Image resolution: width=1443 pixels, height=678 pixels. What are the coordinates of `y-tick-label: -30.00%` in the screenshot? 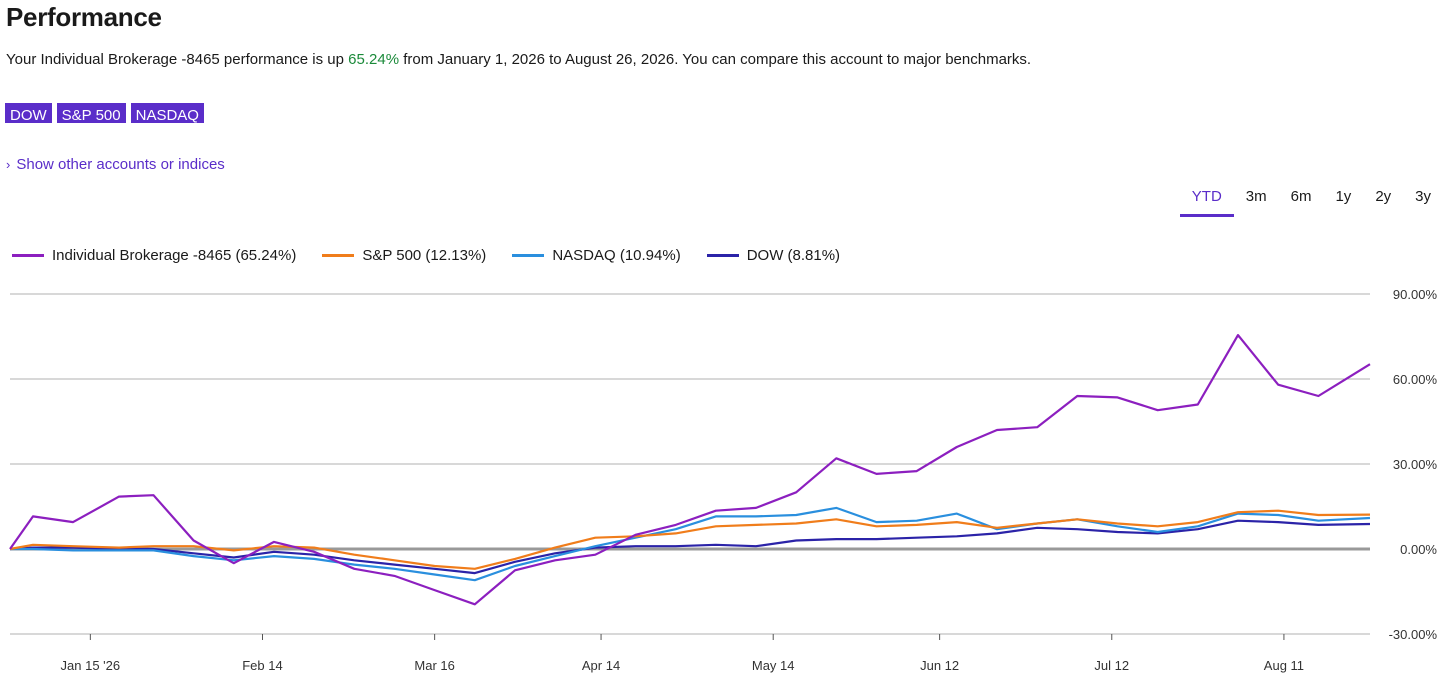 It's located at (1413, 634).